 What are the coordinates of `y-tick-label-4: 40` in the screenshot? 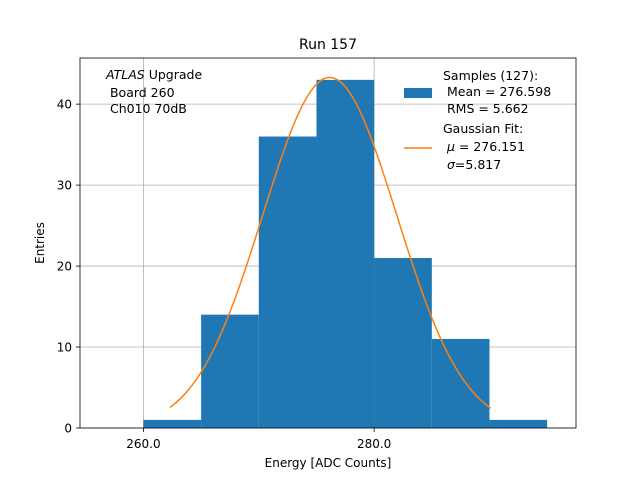 It's located at (64, 105).